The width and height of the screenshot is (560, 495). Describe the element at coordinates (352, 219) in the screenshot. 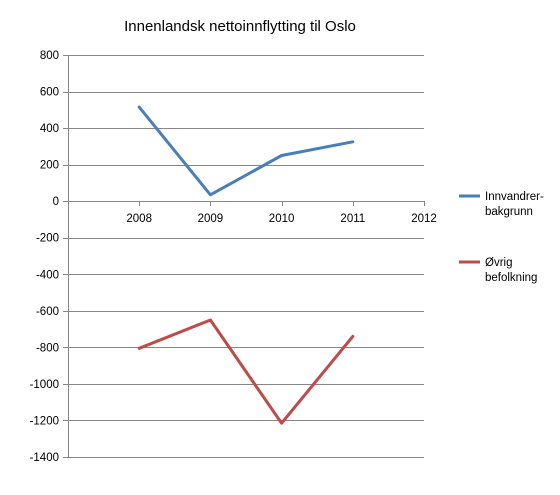

I see `x-tick-label: 2011` at that location.